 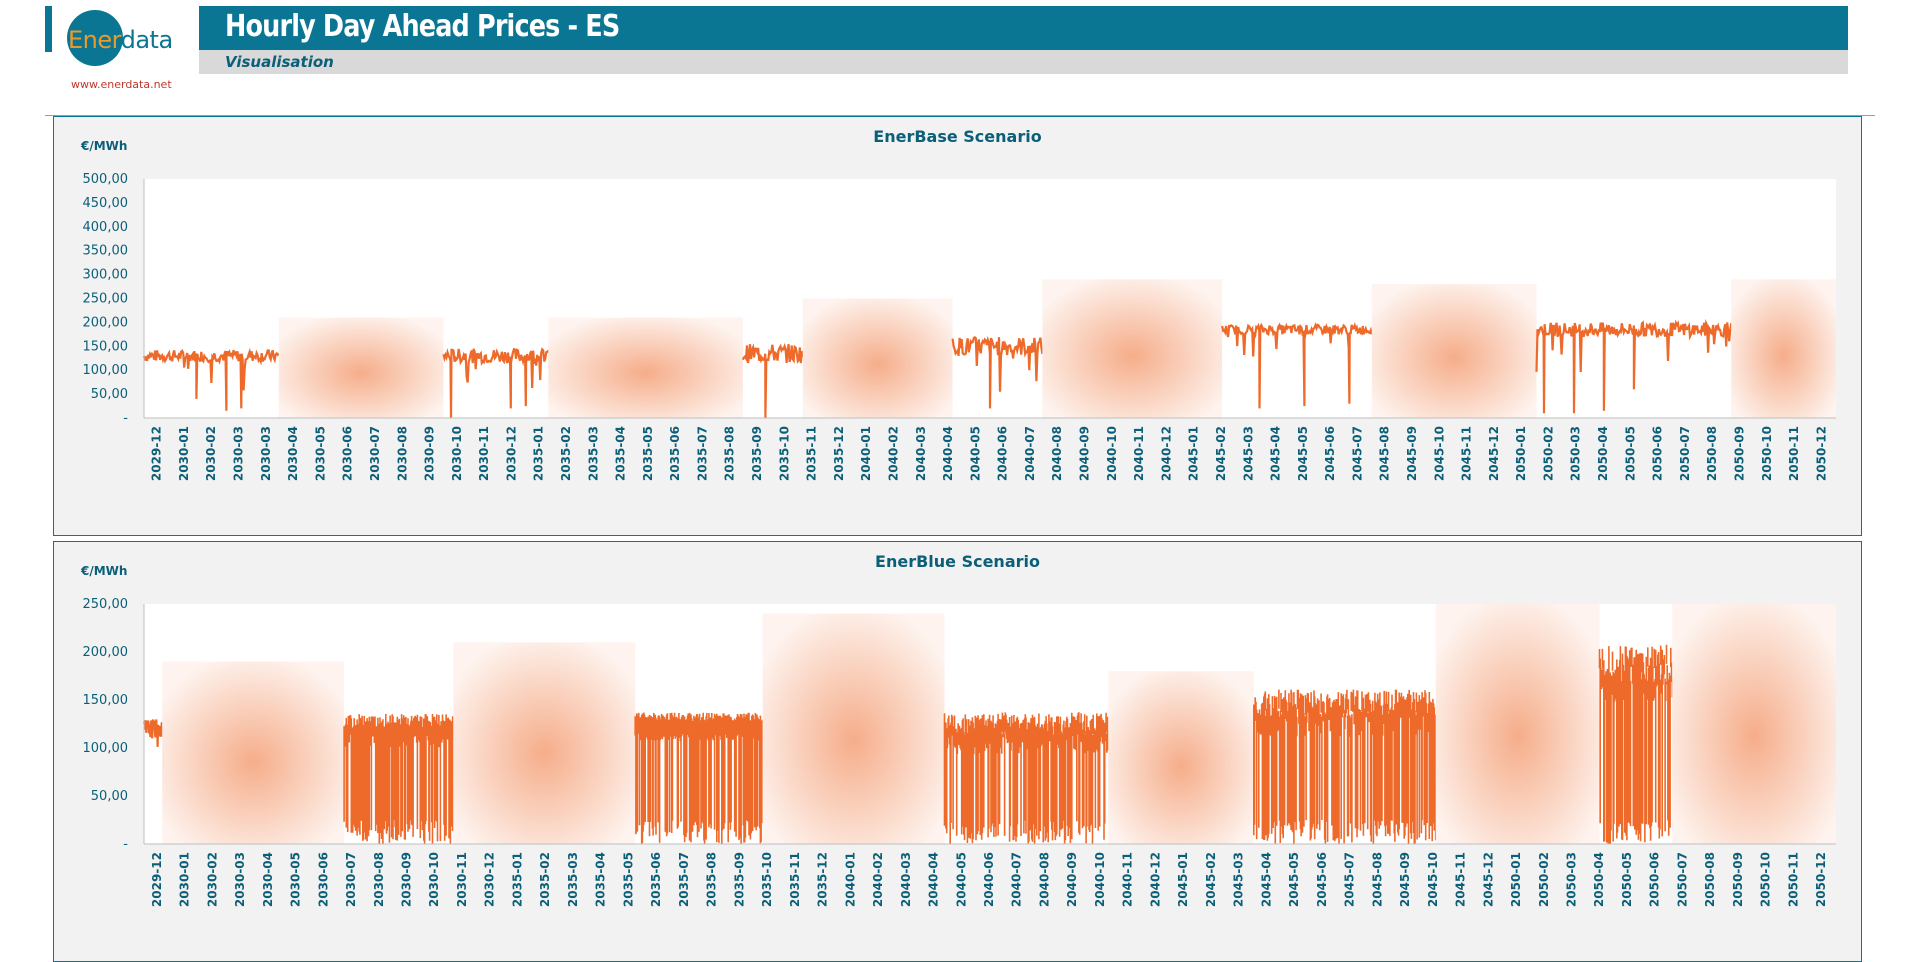 I want to click on x-tick-label: 2045-07, so click(x=1350, y=879).